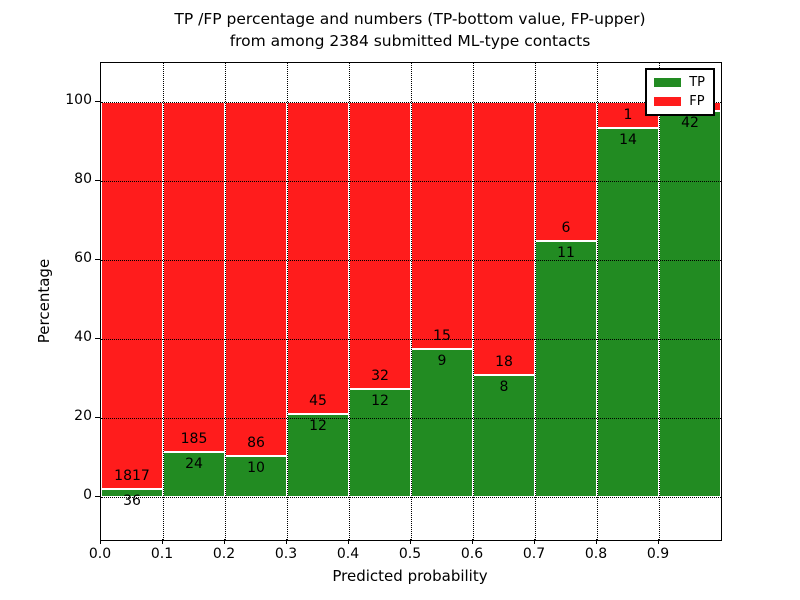  What do you see at coordinates (224, 554) in the screenshot?
I see `x-tick-label: 0.2` at bounding box center [224, 554].